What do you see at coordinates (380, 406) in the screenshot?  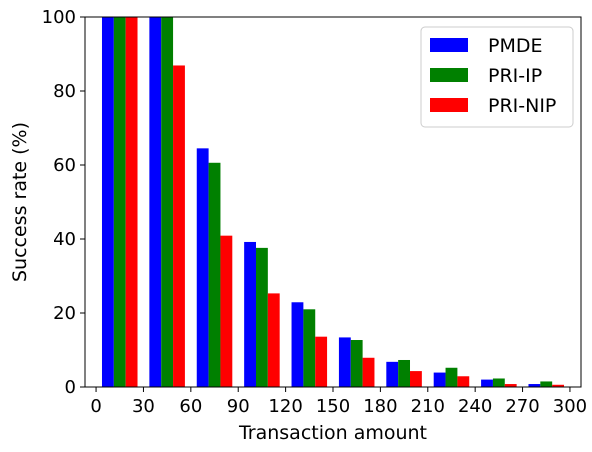 I see `x-tick-label-180: 180` at bounding box center [380, 406].